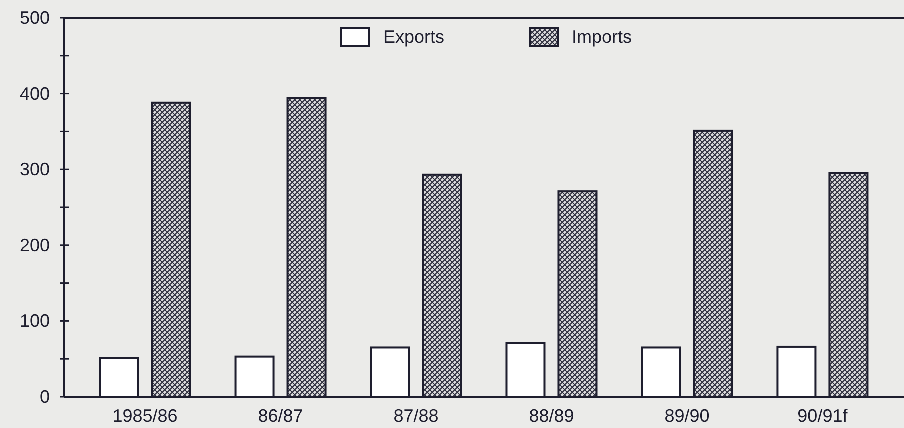  Describe the element at coordinates (687, 416) in the screenshot. I see `x-tick-label: 89/90` at that location.